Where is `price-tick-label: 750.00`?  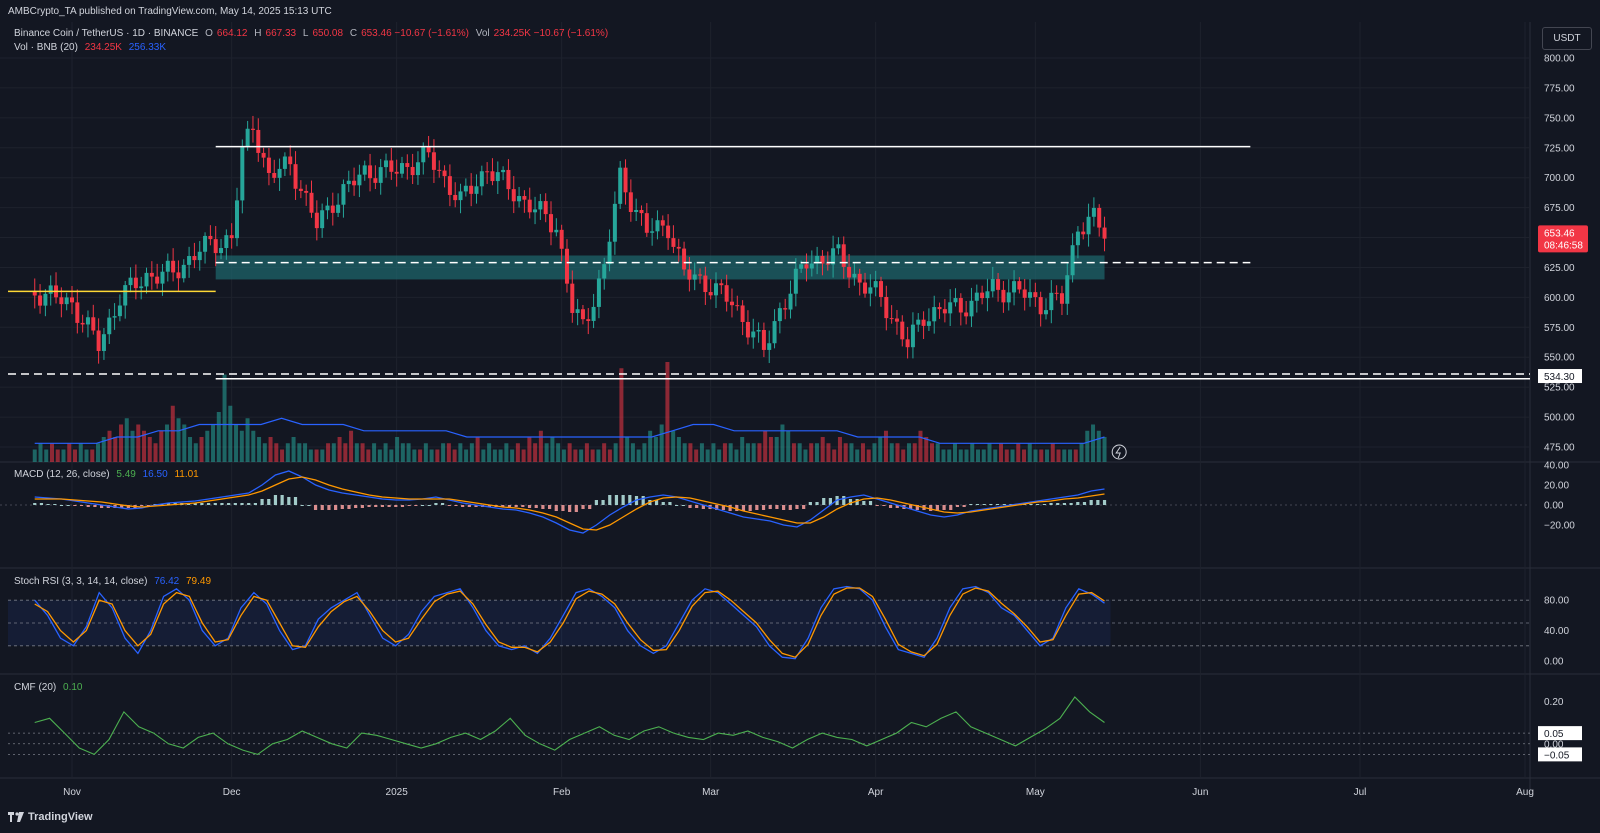
price-tick-label: 750.00 is located at coordinates (1559, 118).